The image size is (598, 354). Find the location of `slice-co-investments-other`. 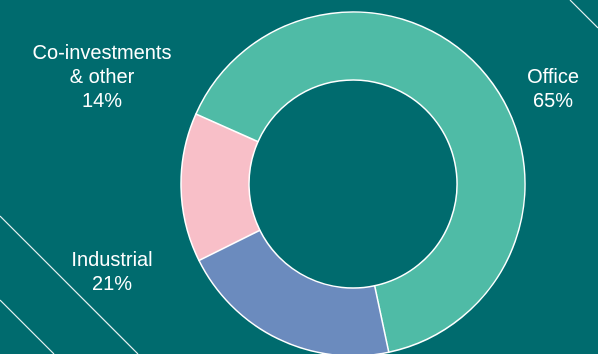

slice-co-investments-other is located at coordinates (220, 187).